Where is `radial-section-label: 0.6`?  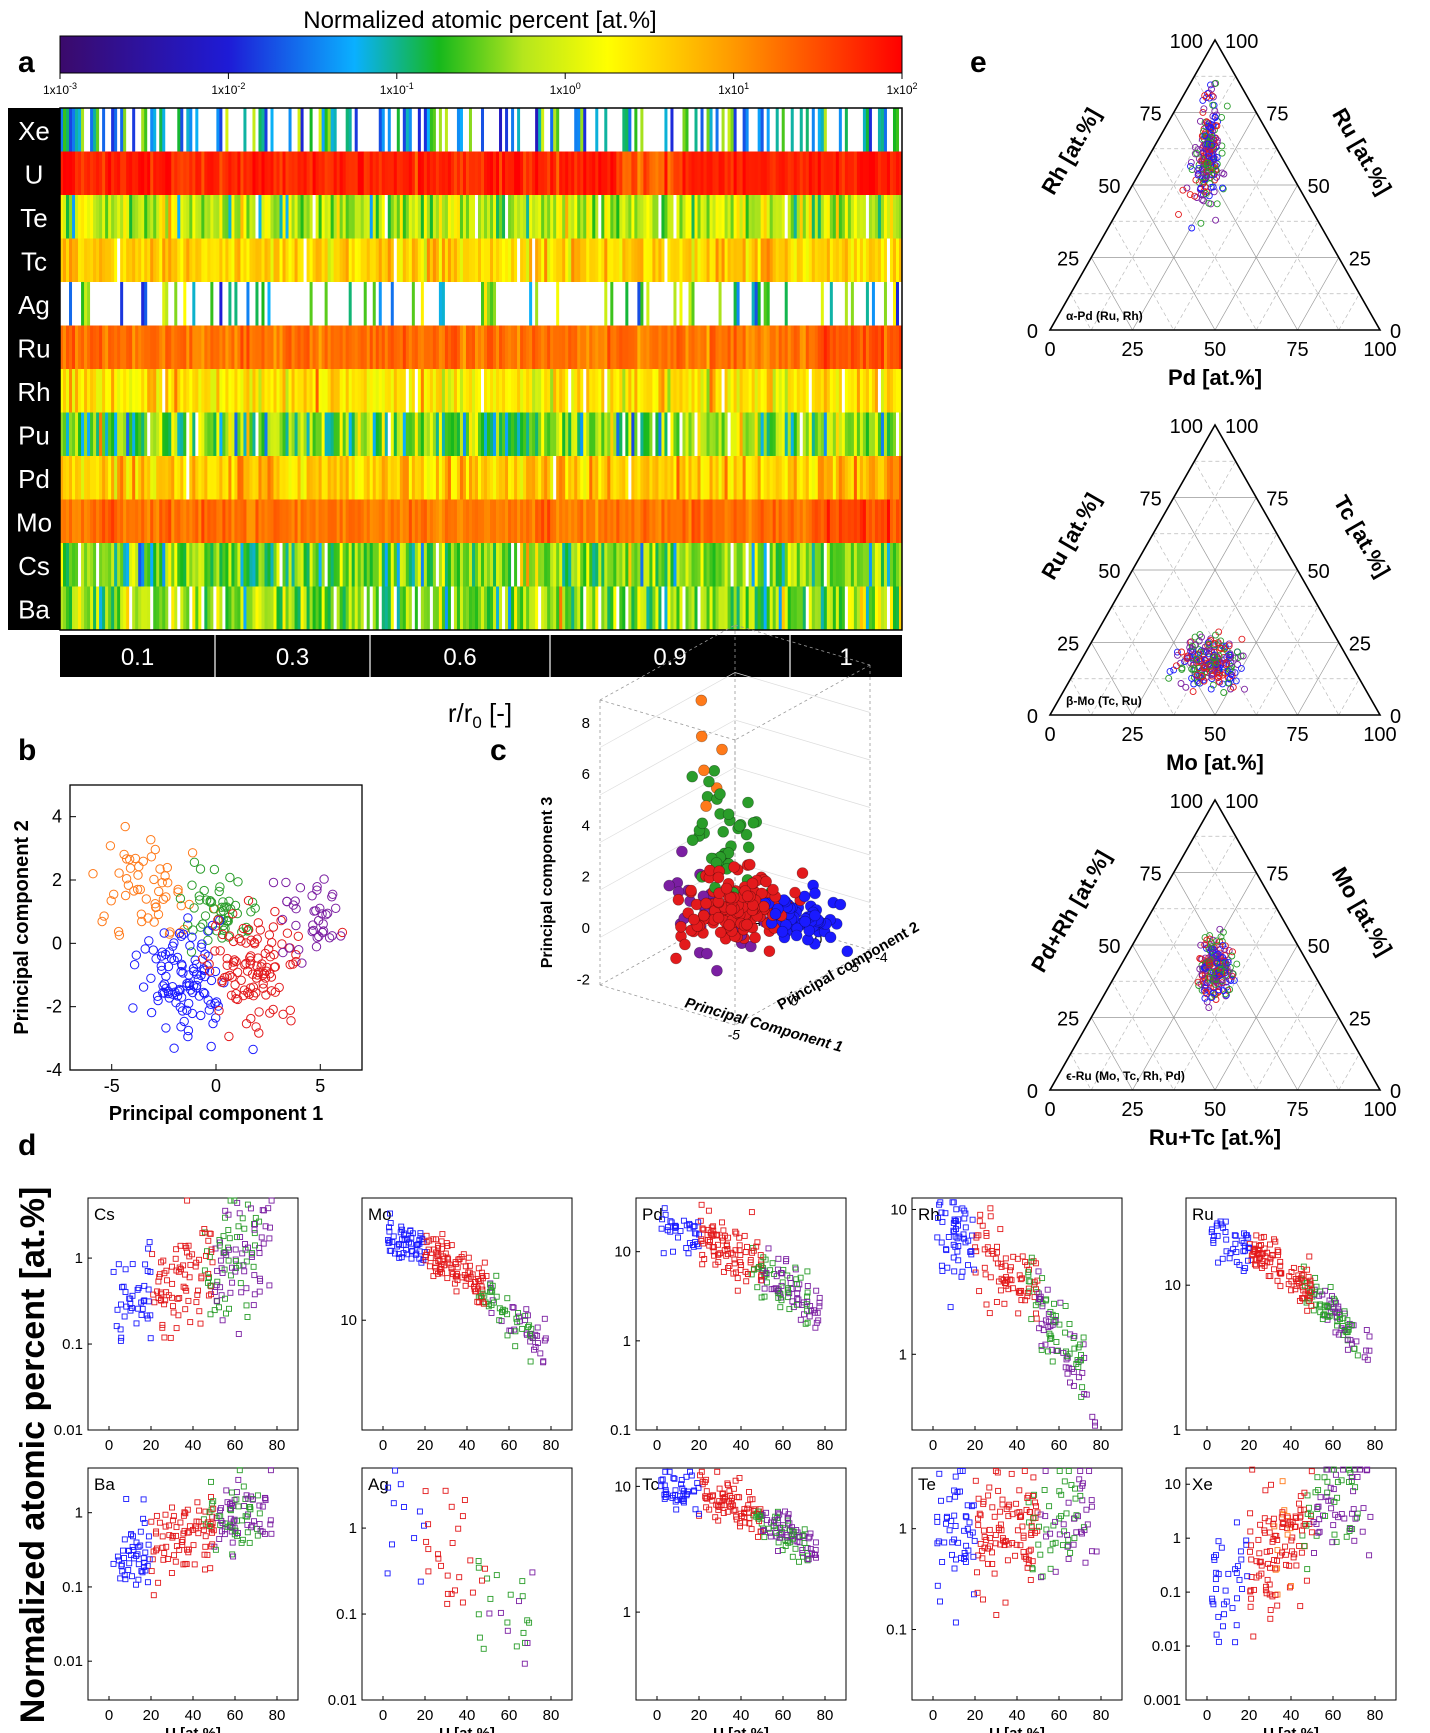
radial-section-label: 0.6 is located at coordinates (459, 657).